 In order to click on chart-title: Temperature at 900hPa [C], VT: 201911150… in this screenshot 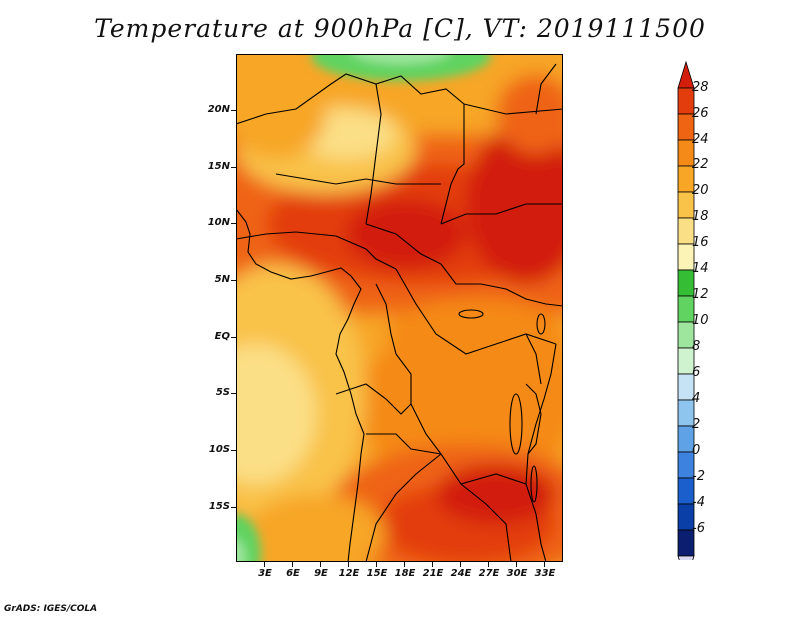, I will do `click(400, 28)`.